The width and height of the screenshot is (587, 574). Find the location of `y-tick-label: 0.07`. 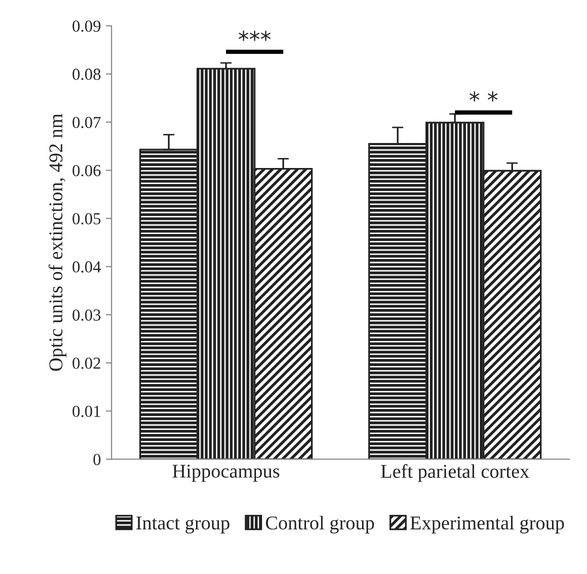

y-tick-label: 0.07 is located at coordinates (86, 122).